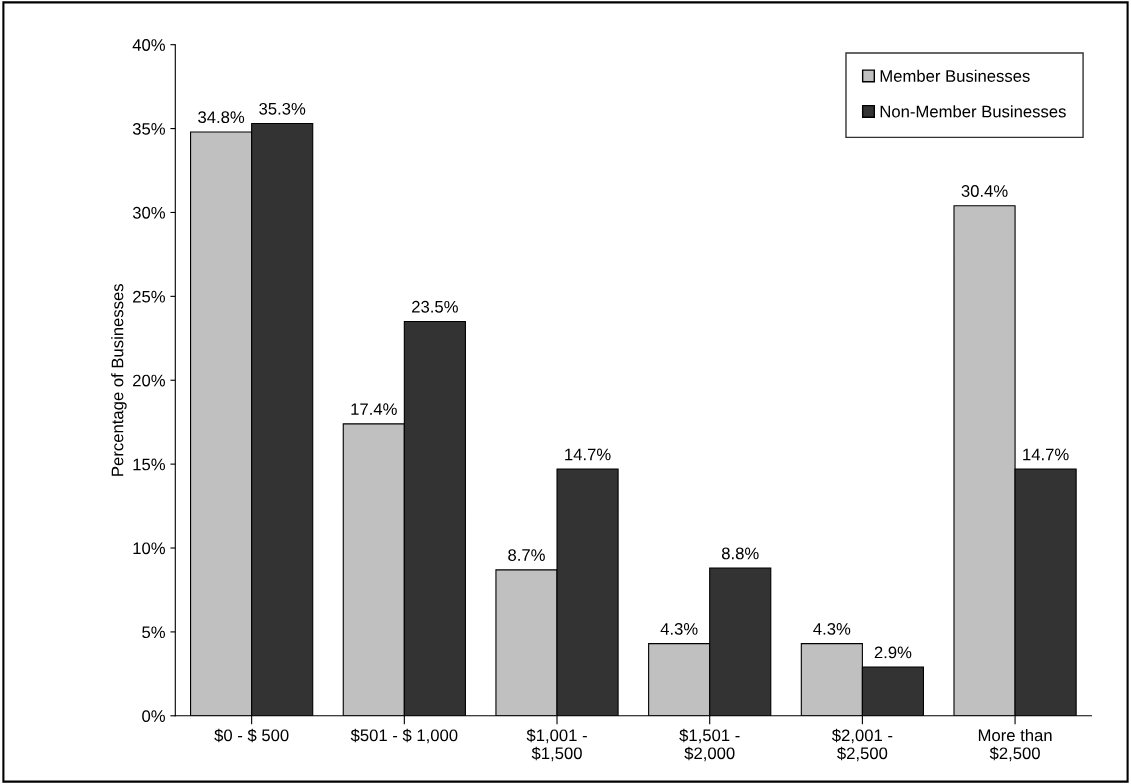 The width and height of the screenshot is (1131, 784). Describe the element at coordinates (374, 409) in the screenshot. I see `data-label: 17.4%` at that location.